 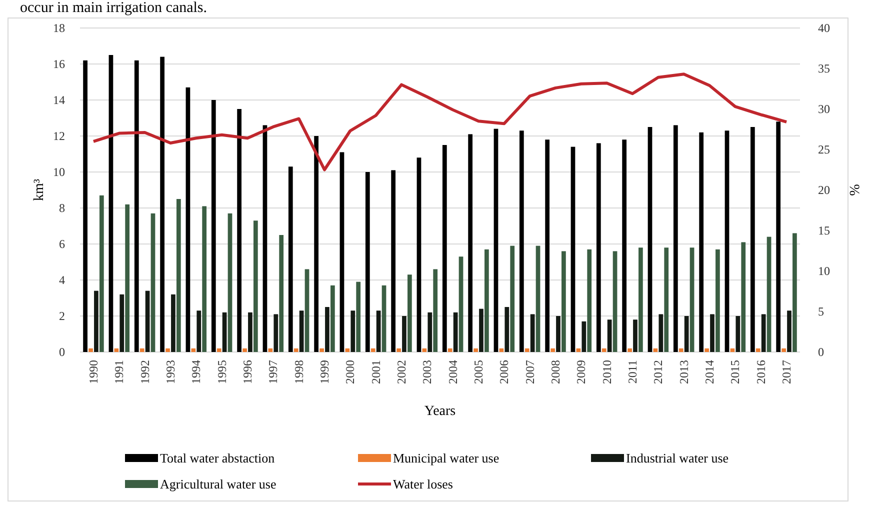 I want to click on x-tick-label: 2001, so click(x=375, y=372).